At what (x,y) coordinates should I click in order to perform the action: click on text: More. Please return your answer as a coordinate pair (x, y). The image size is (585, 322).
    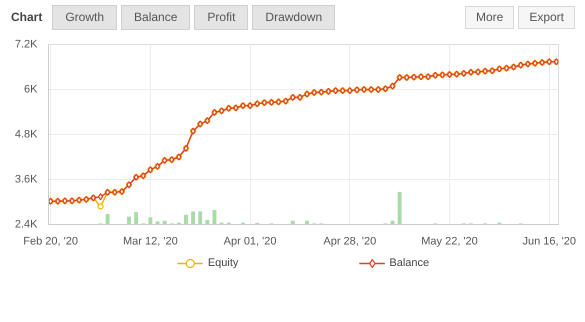
    Looking at the image, I should click on (489, 18).